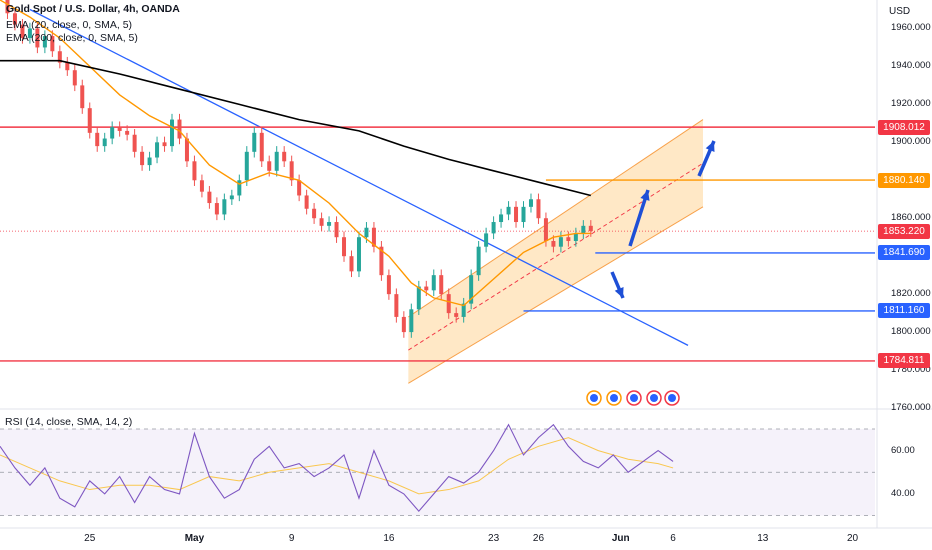  I want to click on rsi-ma-line, so click(337, 466).